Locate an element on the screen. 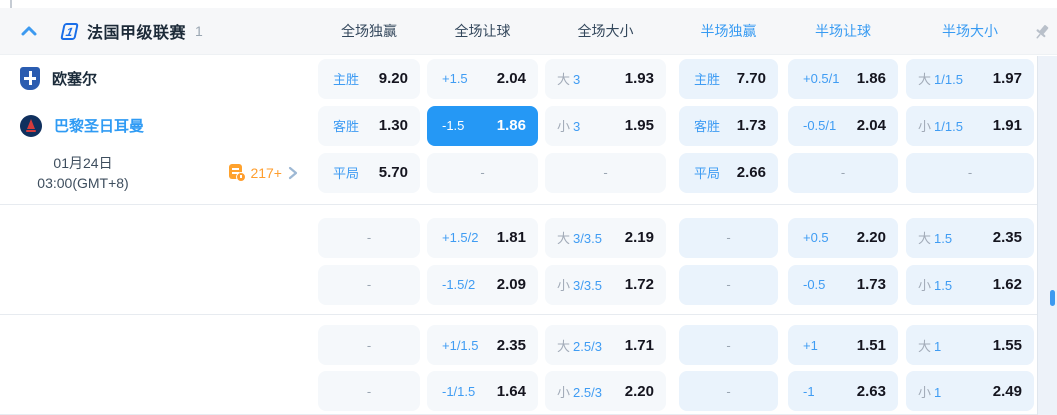  odds-cell-ht-over: 大 1.5 2.35 is located at coordinates (970, 237).